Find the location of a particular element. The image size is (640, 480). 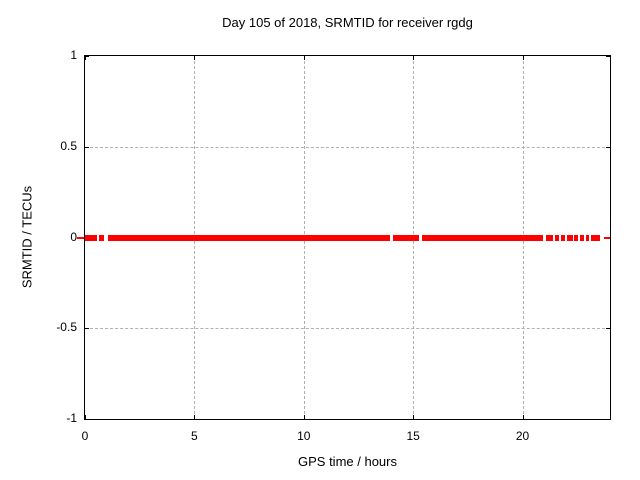

y-tick-label: 0.5 is located at coordinates (68, 145).